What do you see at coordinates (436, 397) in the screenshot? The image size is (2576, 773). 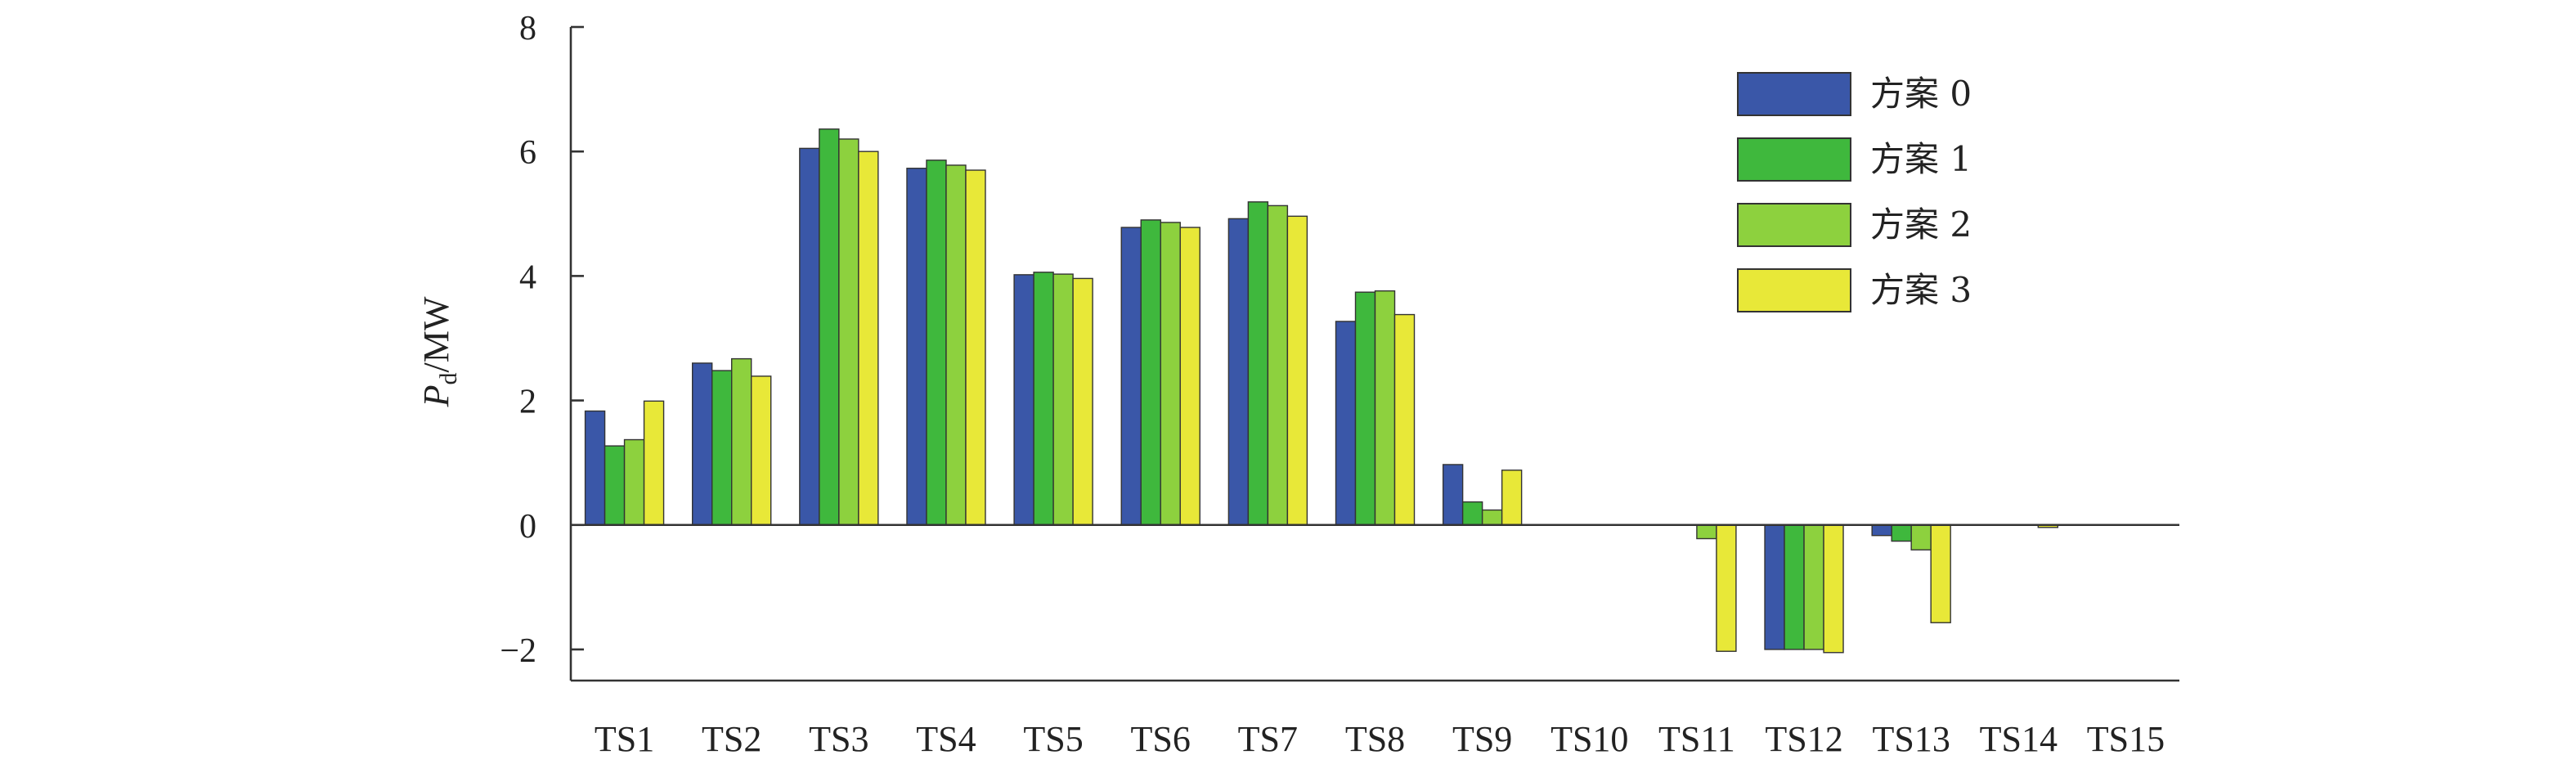 I see `y-axis-label-main: P` at bounding box center [436, 397].